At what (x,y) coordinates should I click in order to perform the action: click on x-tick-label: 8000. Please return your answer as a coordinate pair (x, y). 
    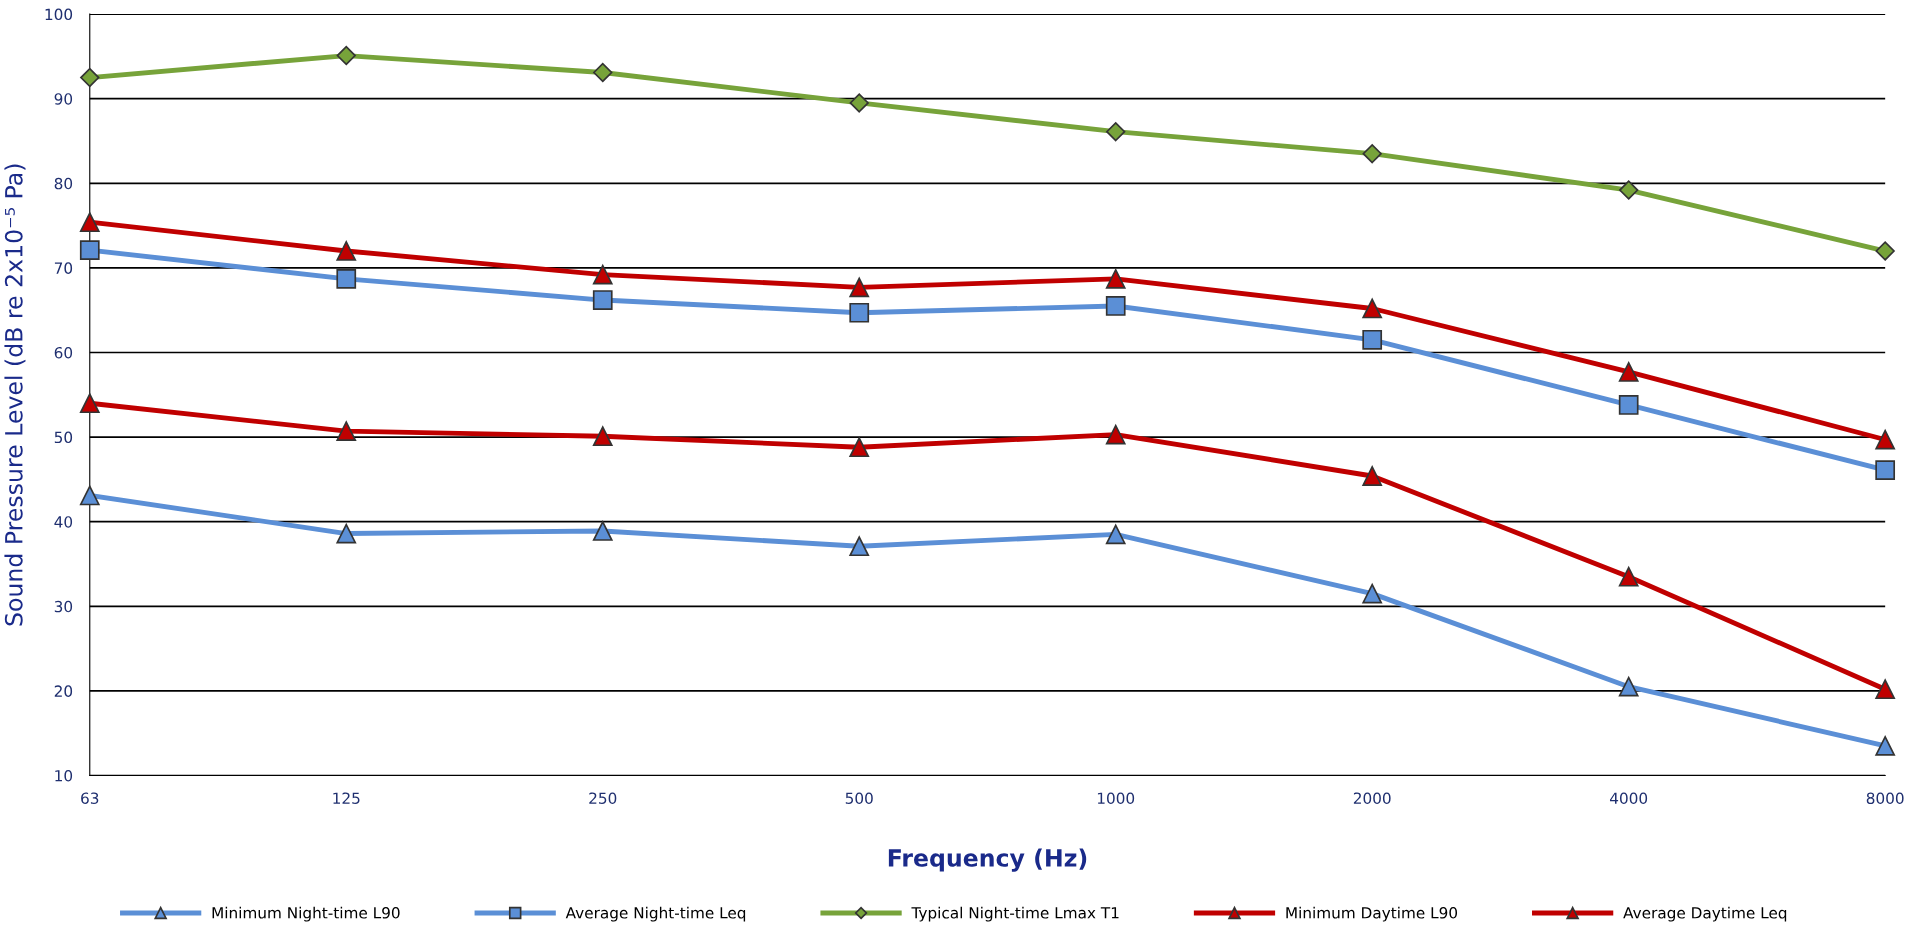
    Looking at the image, I should click on (1885, 798).